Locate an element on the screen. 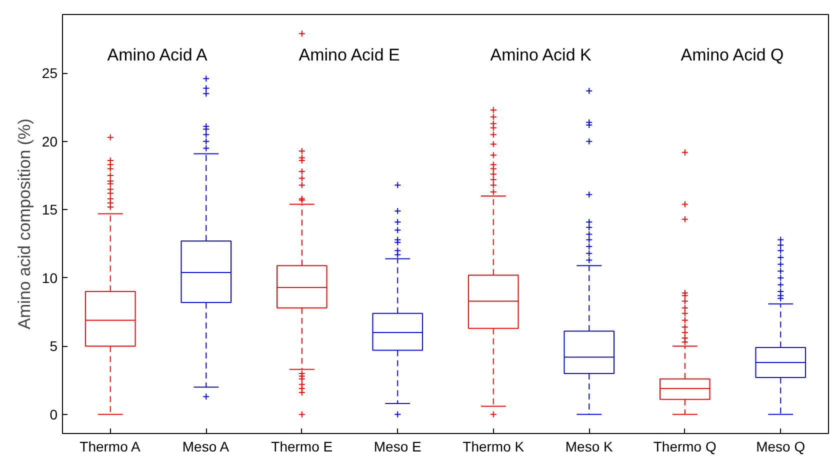  y-tick-label: 10 is located at coordinates (50, 278).